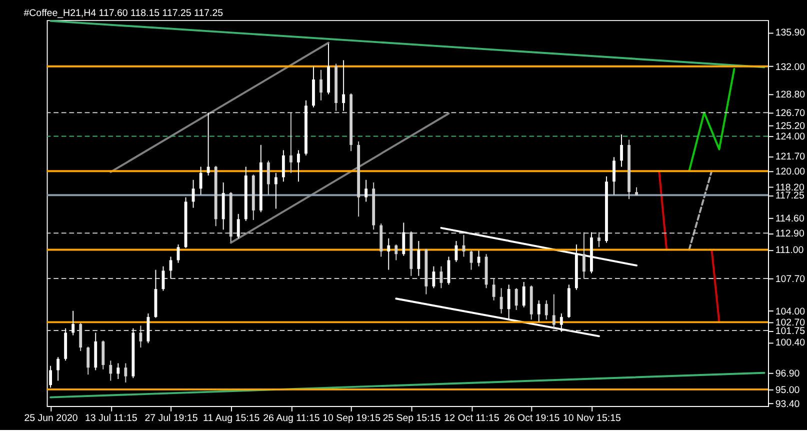  What do you see at coordinates (111, 418) in the screenshot?
I see `x-tick-label: 13 Jul 11:15` at bounding box center [111, 418].